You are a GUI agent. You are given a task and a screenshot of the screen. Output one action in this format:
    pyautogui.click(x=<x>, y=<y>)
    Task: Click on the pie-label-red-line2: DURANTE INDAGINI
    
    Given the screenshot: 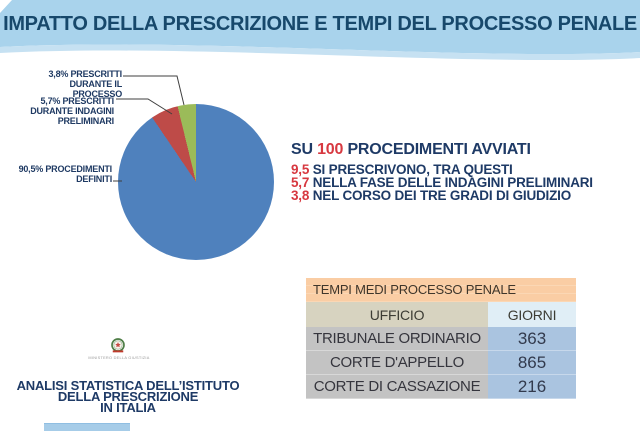 What is the action you would take?
    pyautogui.click(x=72, y=111)
    